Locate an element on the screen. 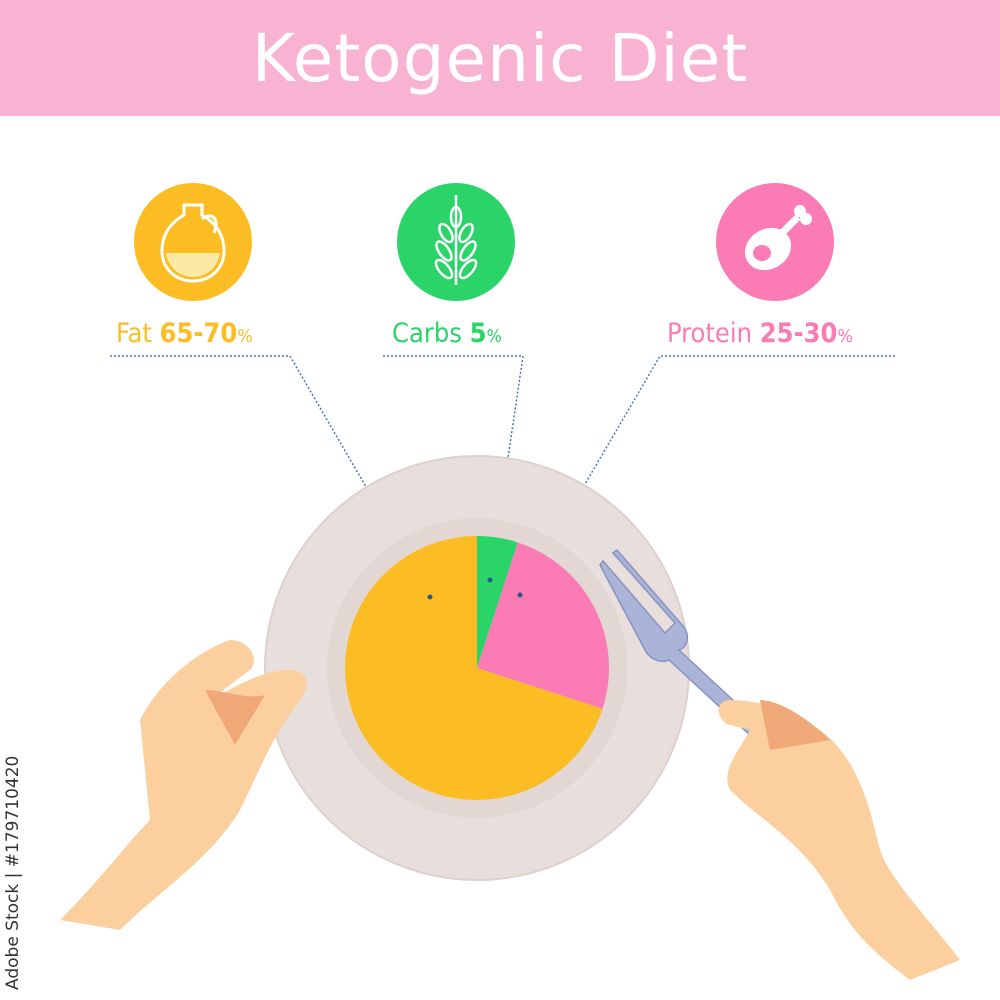 The image size is (1000, 1000). protein-value: 25-30 is located at coordinates (798, 333).